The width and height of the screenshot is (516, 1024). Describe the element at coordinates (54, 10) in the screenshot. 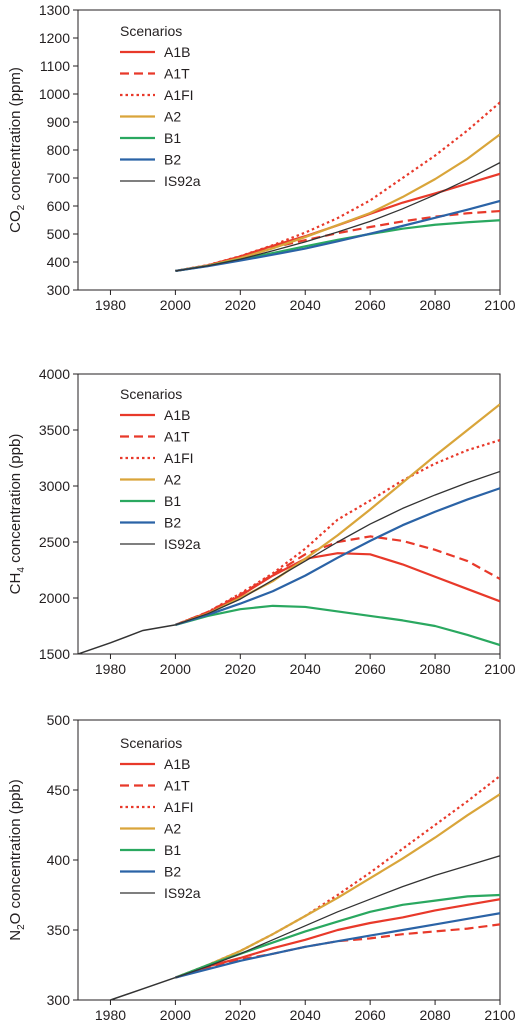

I see `y-tick-label: 1300` at that location.